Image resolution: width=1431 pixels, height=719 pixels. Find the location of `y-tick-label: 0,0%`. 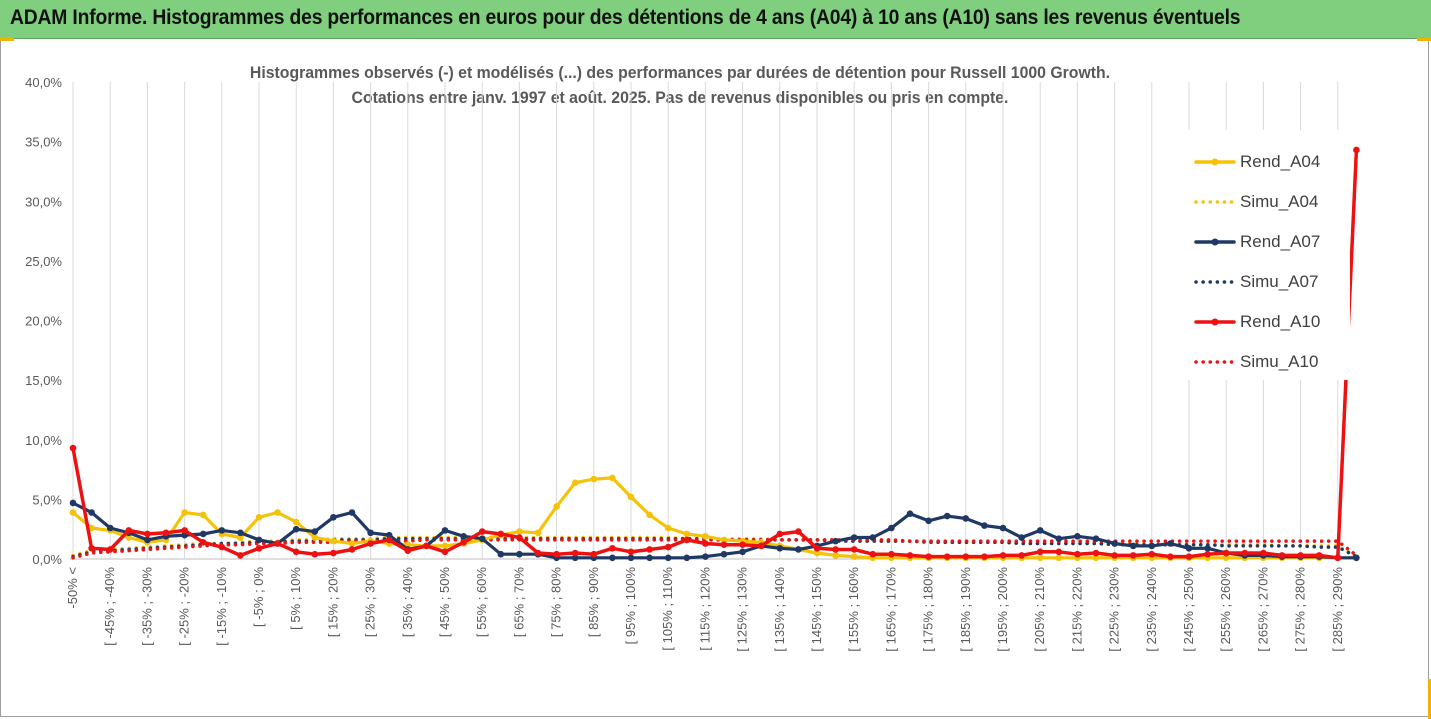

y-tick-label: 0,0% is located at coordinates (47, 559).